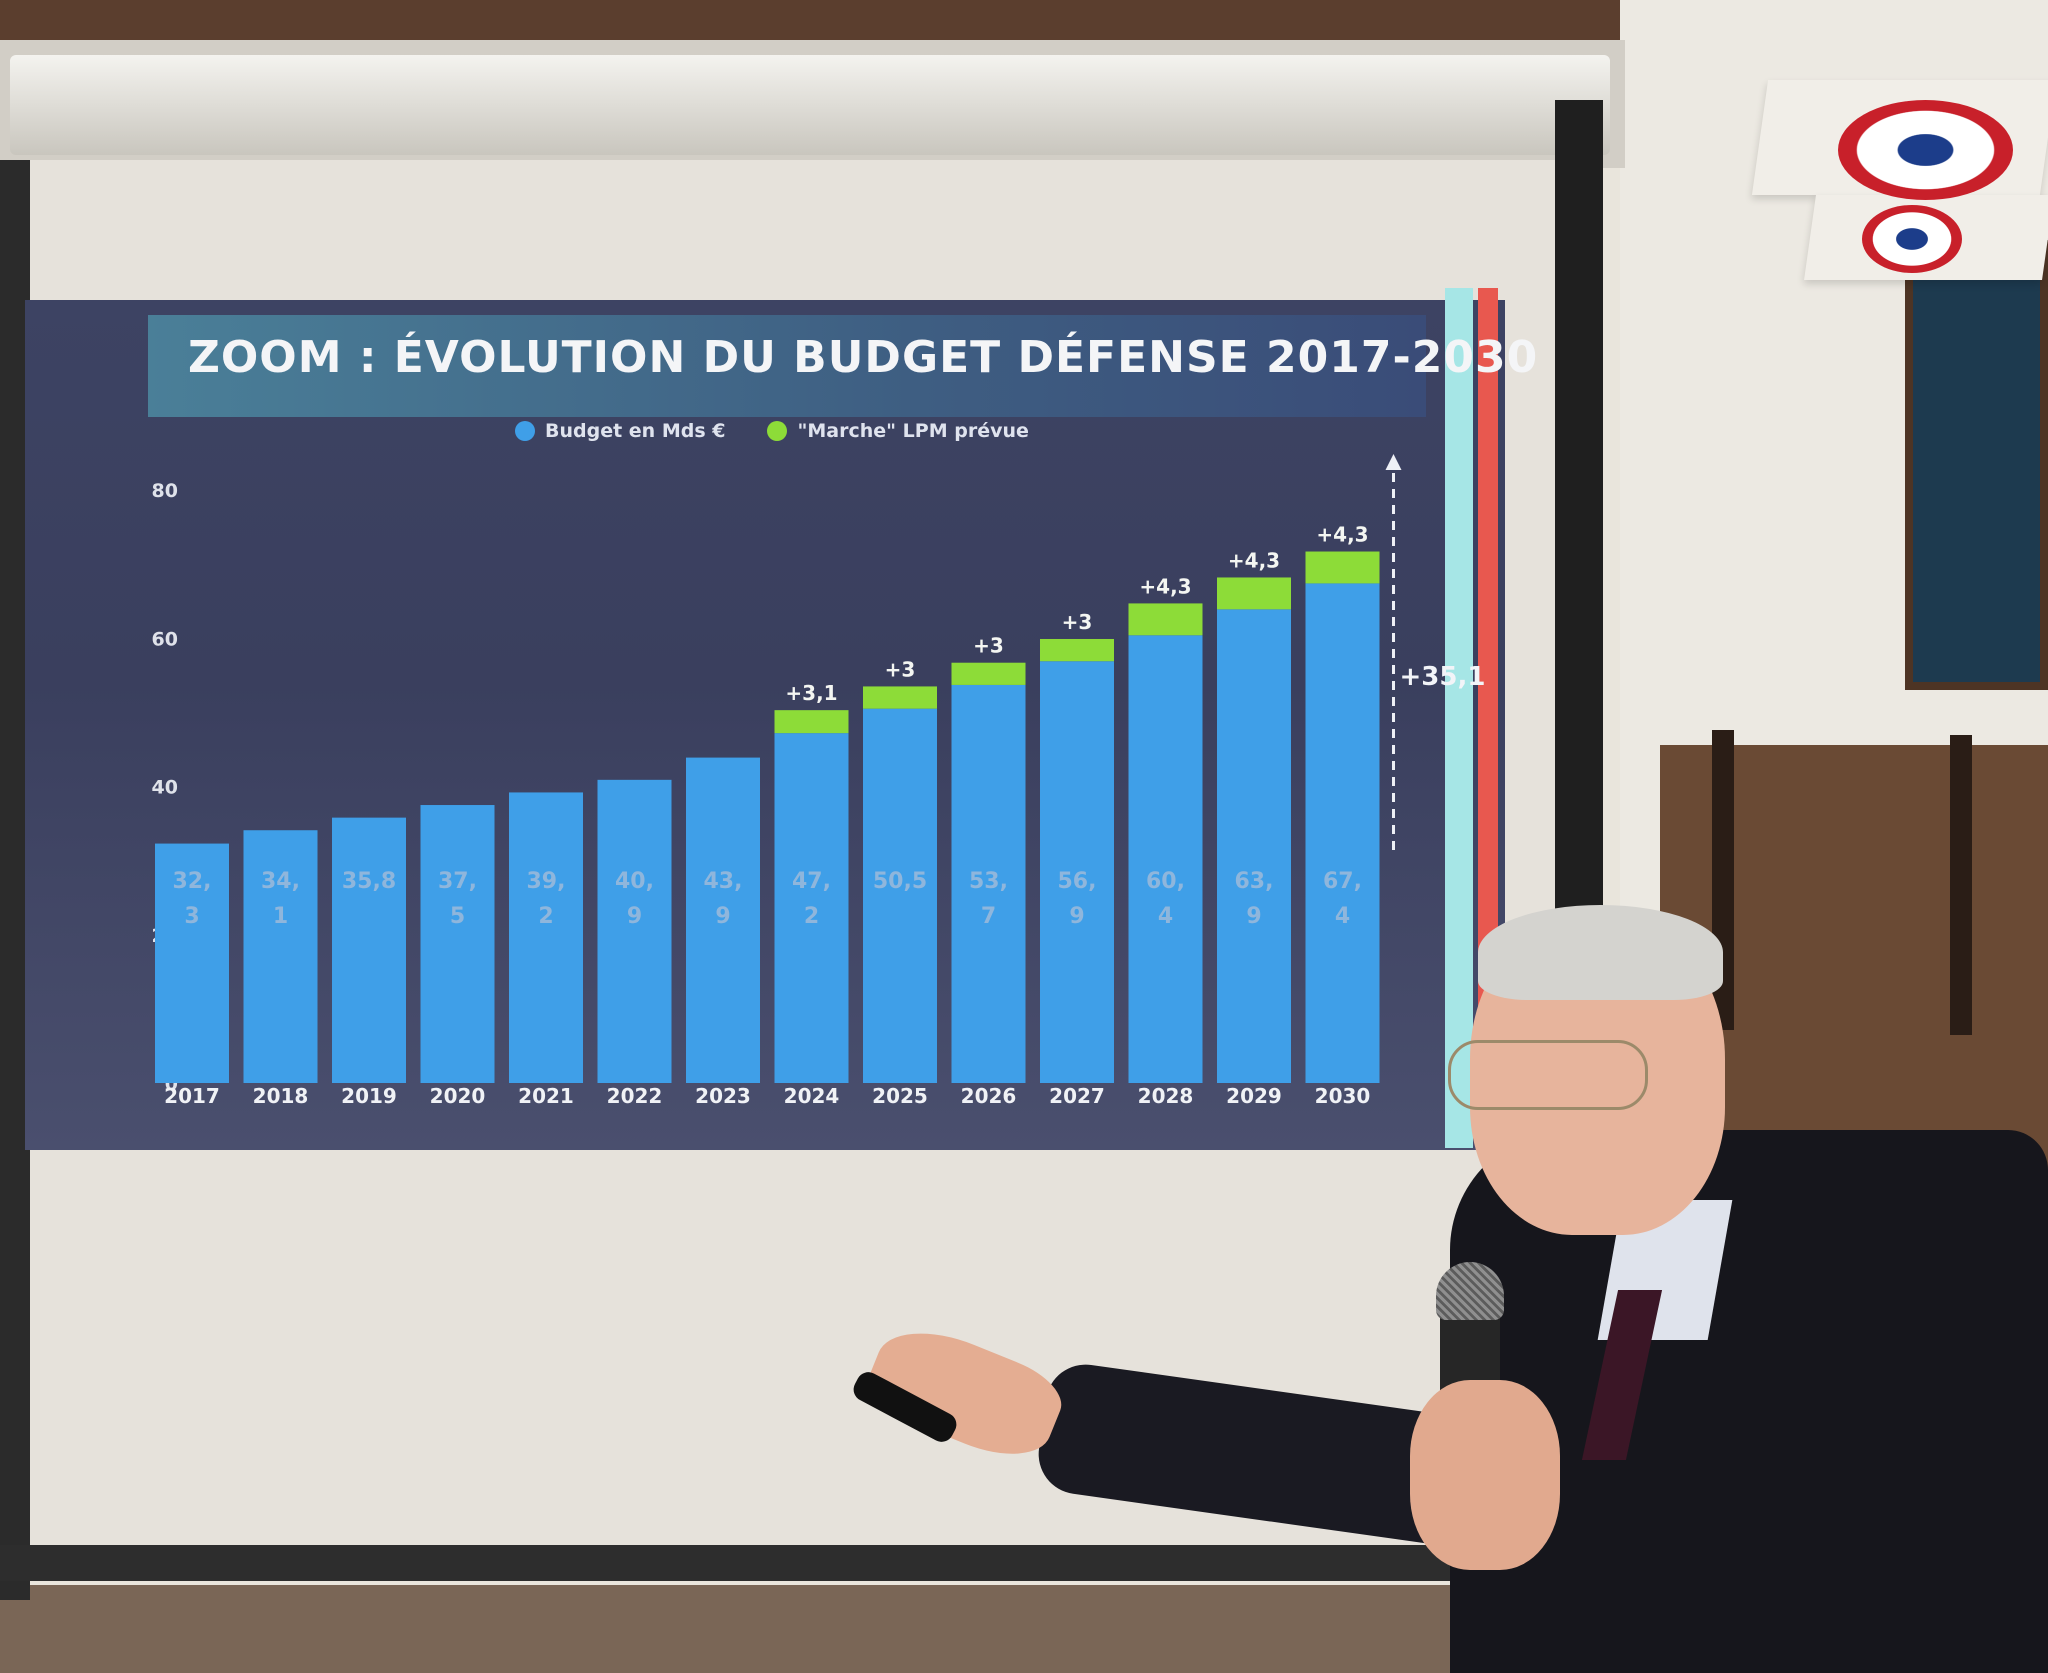  I want to click on screen-bottom-bar, so click(800, 1563).